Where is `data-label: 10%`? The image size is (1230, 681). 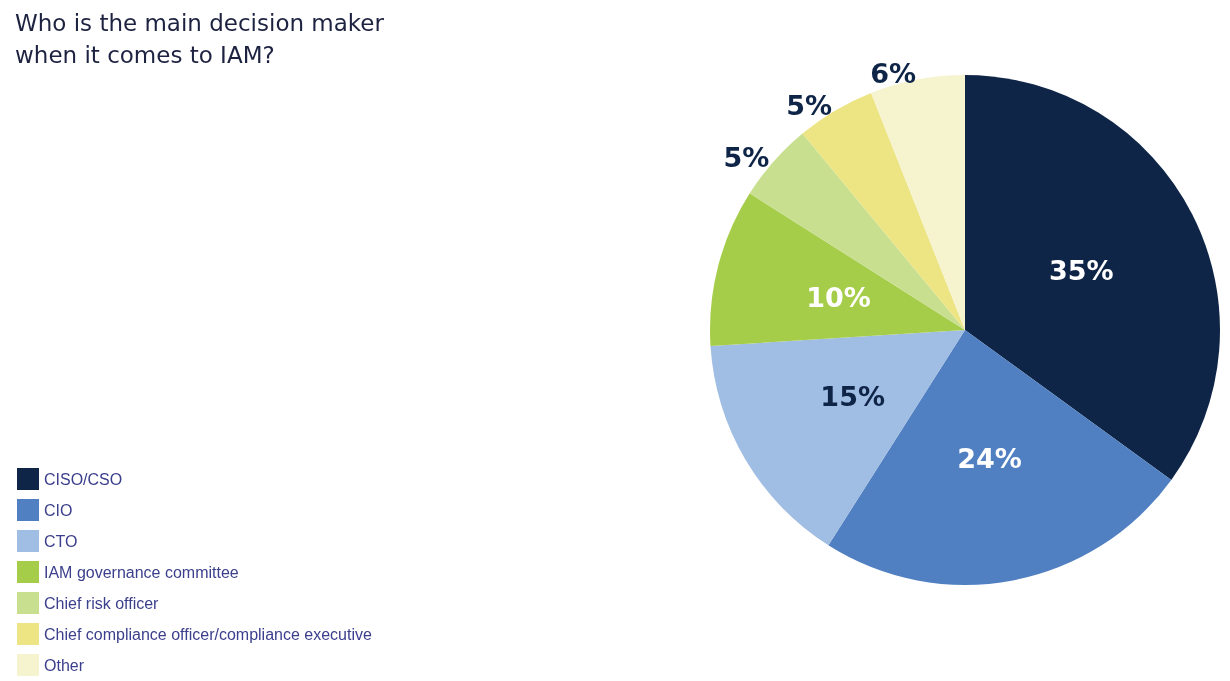
data-label: 10% is located at coordinates (838, 298).